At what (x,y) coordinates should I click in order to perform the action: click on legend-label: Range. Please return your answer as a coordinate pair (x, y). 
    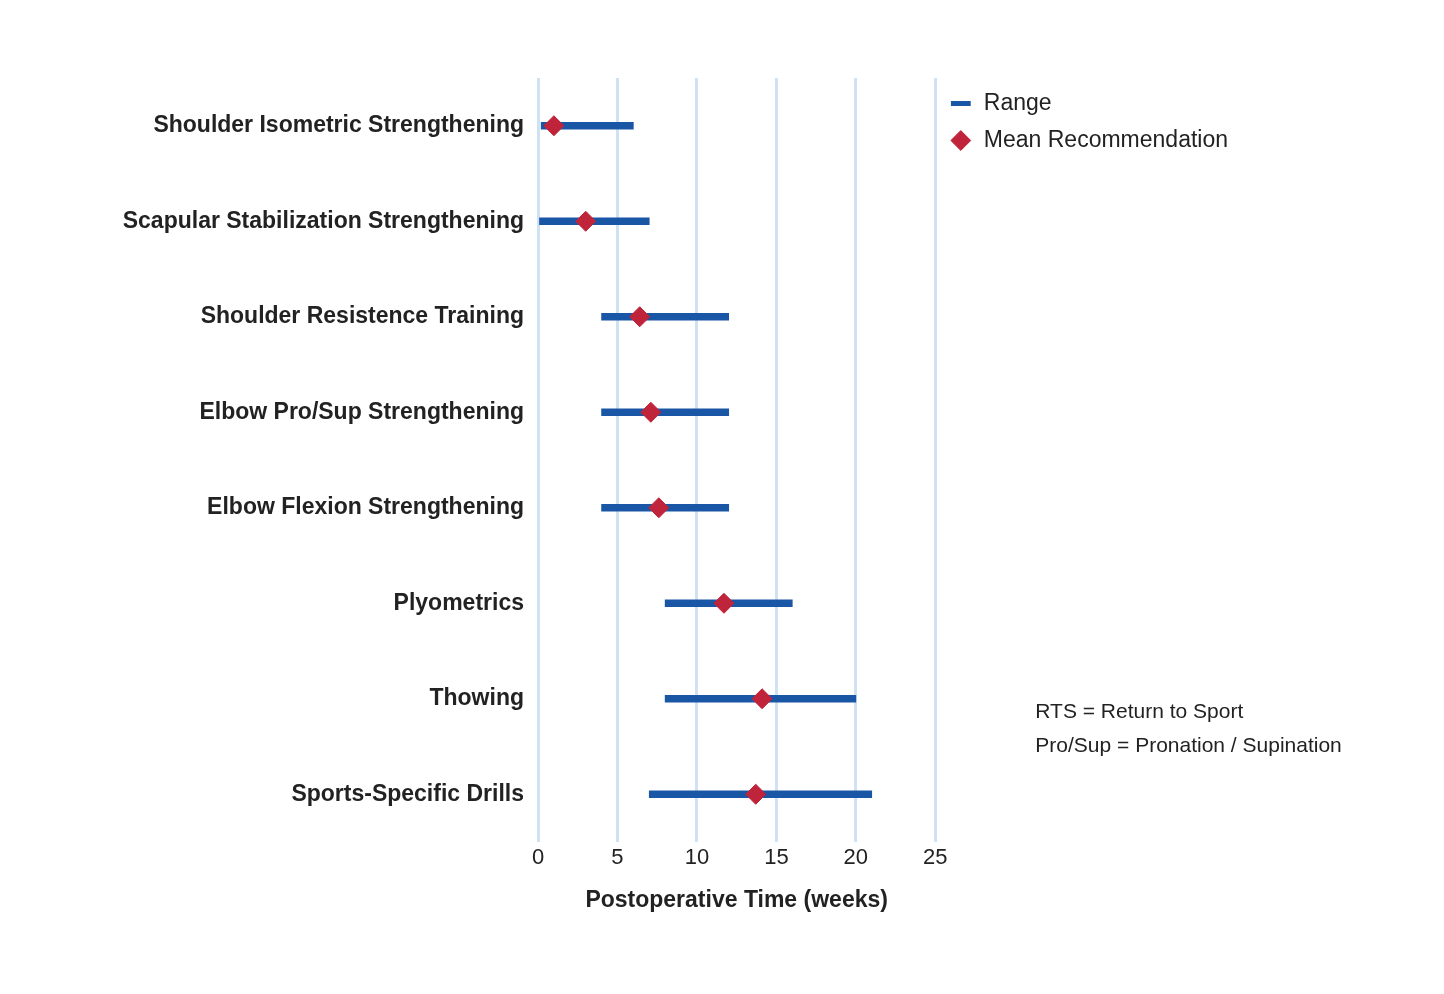
    Looking at the image, I should click on (1017, 101).